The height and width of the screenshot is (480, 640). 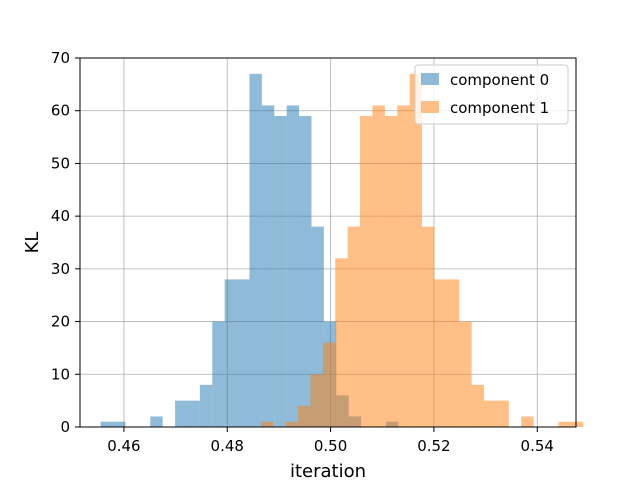 I want to click on y-tick-label: 20, so click(x=60, y=322).